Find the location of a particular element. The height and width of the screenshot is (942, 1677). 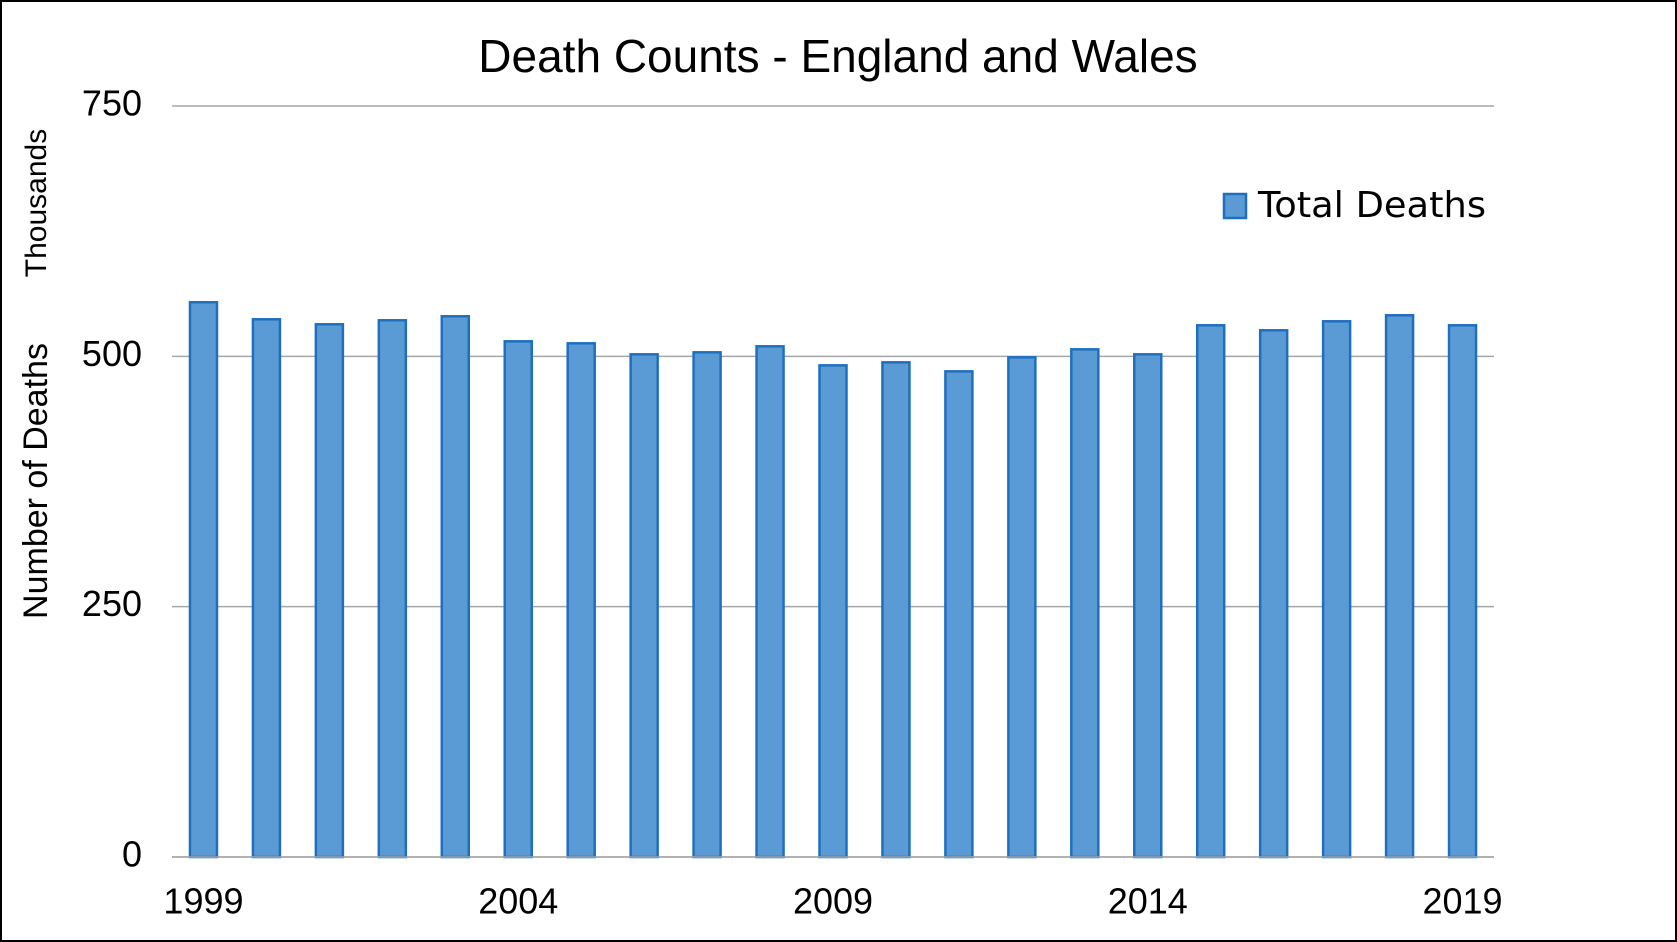

legend-swatch is located at coordinates (1235, 206).